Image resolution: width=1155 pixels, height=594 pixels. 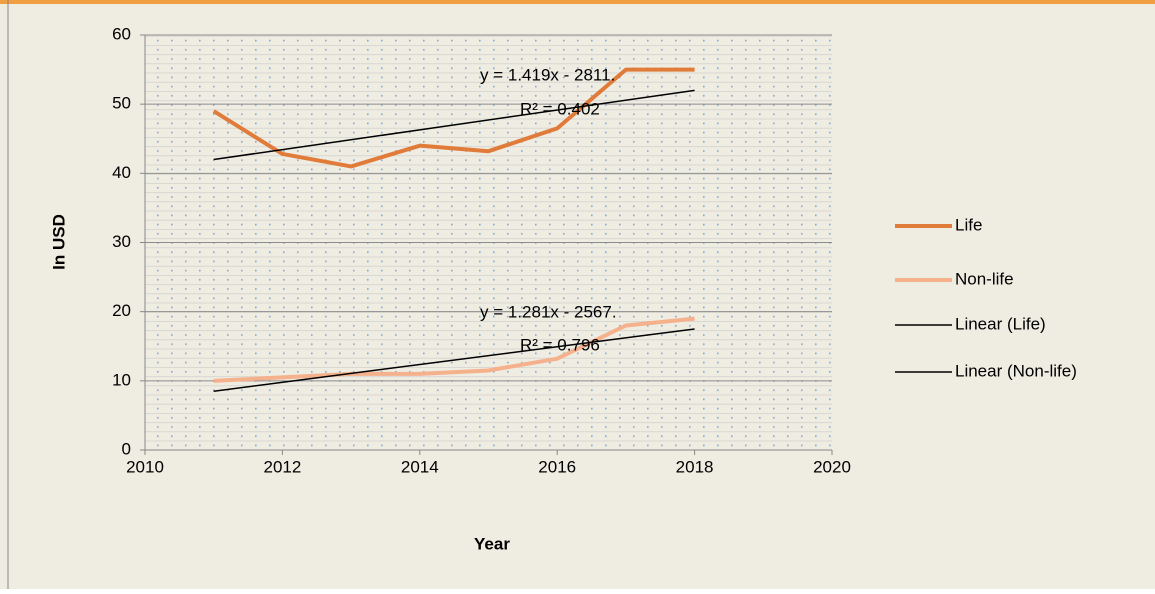 I want to click on trendline-equation: y = 1.281x - 2567., so click(x=548, y=311).